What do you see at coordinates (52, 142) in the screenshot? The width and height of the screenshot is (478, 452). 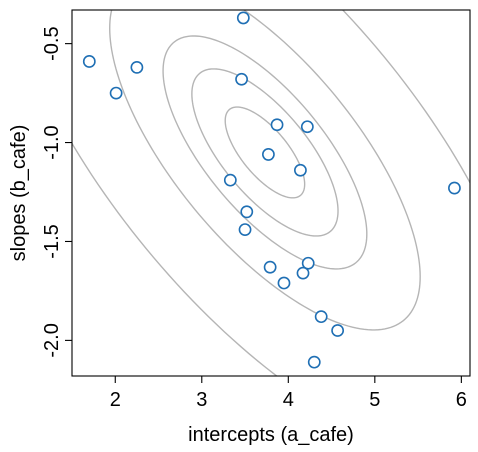 I see `y-tick-label: -1.0` at bounding box center [52, 142].